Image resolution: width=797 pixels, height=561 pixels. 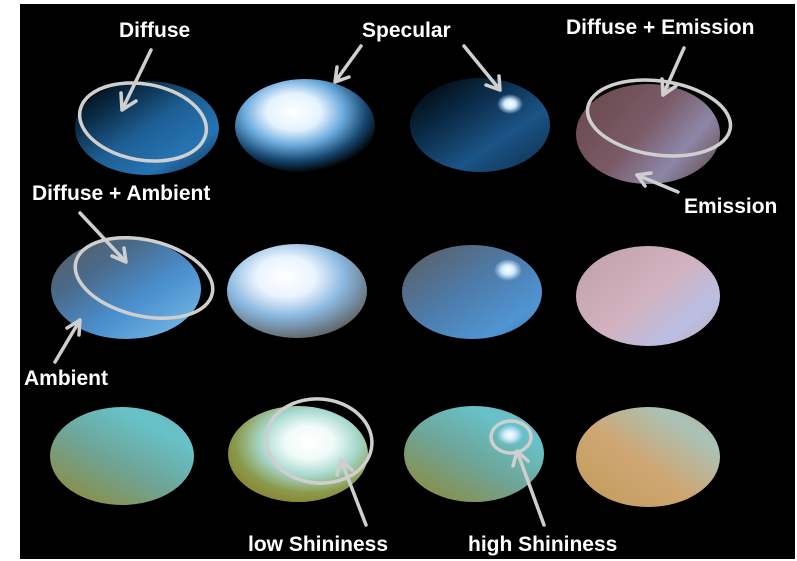 I want to click on arrow-low-shininess, so click(x=351, y=492).